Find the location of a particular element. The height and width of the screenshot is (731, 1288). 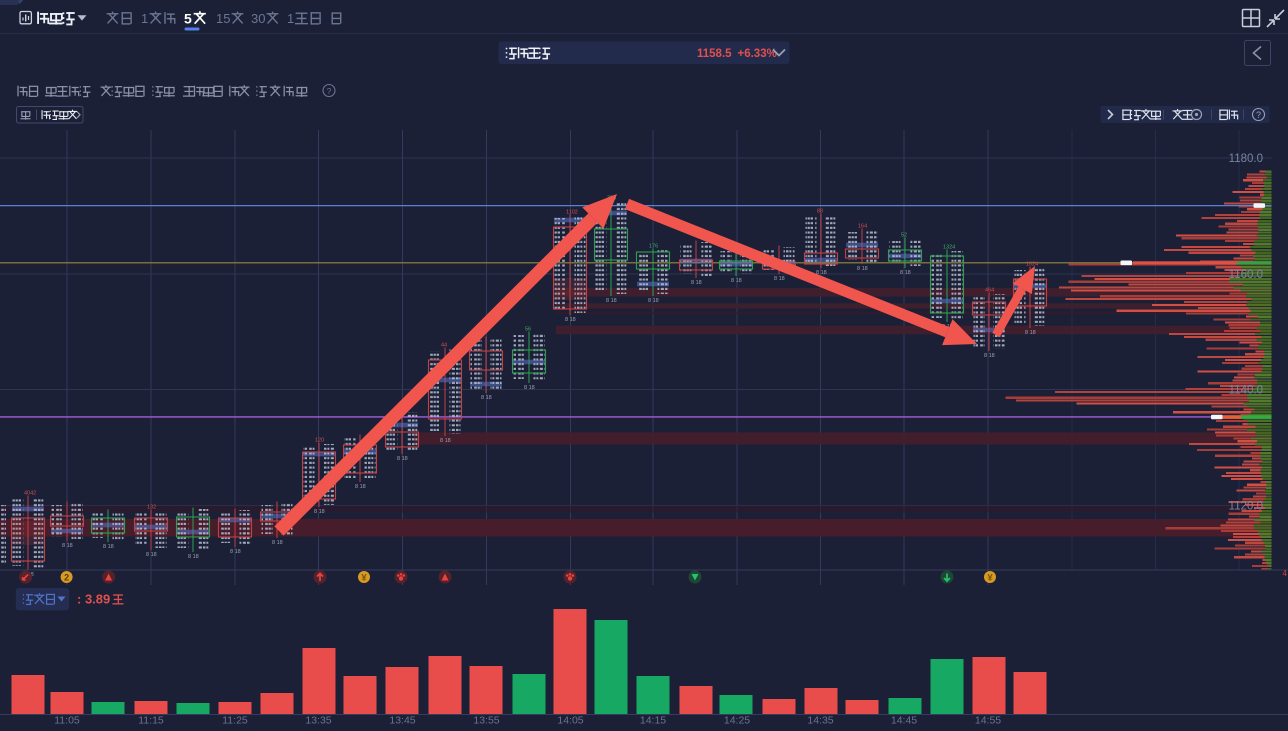

svg-text: 464 is located at coordinates (989, 291).